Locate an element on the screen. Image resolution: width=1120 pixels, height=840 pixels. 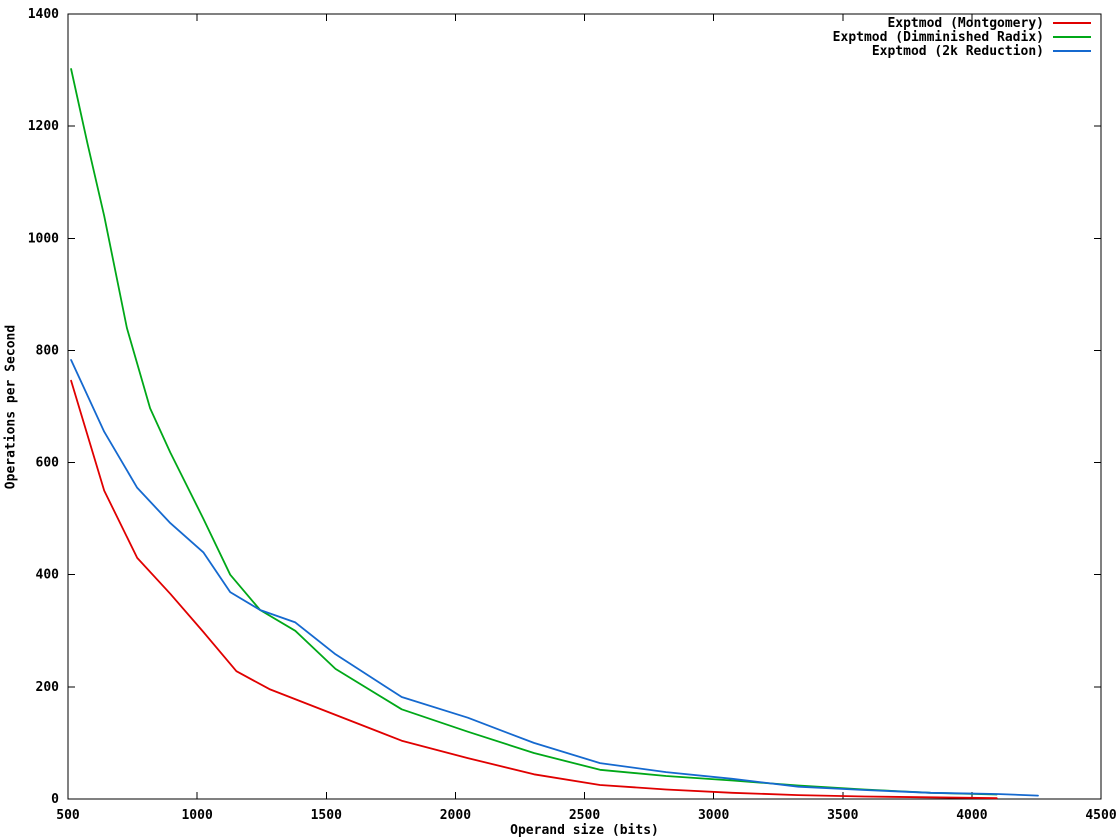
x-tick-label: 4500 is located at coordinates (1100, 815).